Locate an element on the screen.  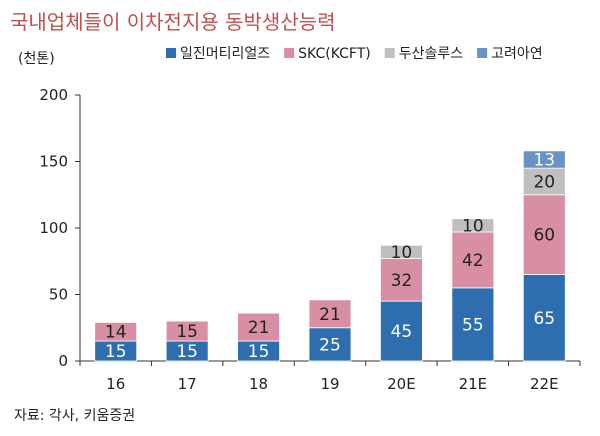
bar-value-label: 42 is located at coordinates (473, 261).